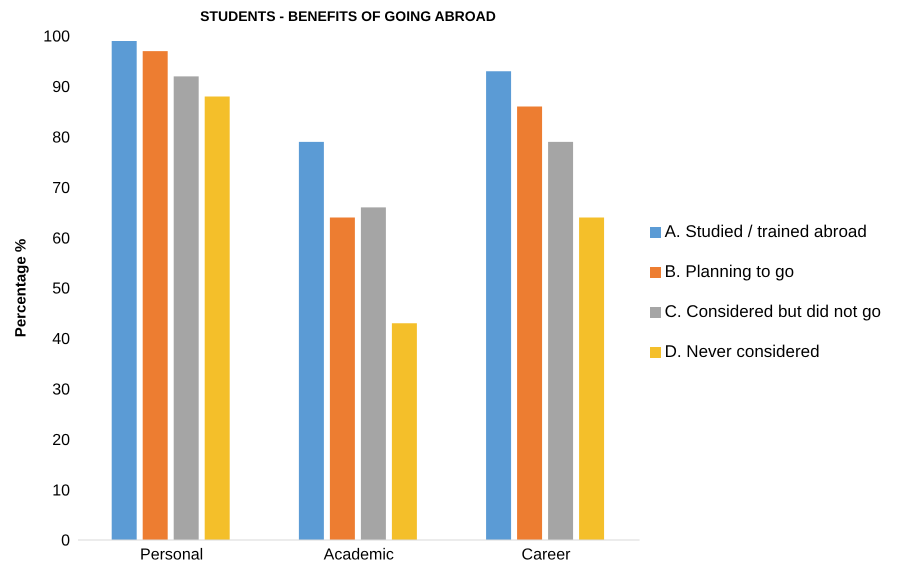 This screenshot has height=583, width=909. Describe the element at coordinates (61, 87) in the screenshot. I see `y-tick-label: 90` at that location.